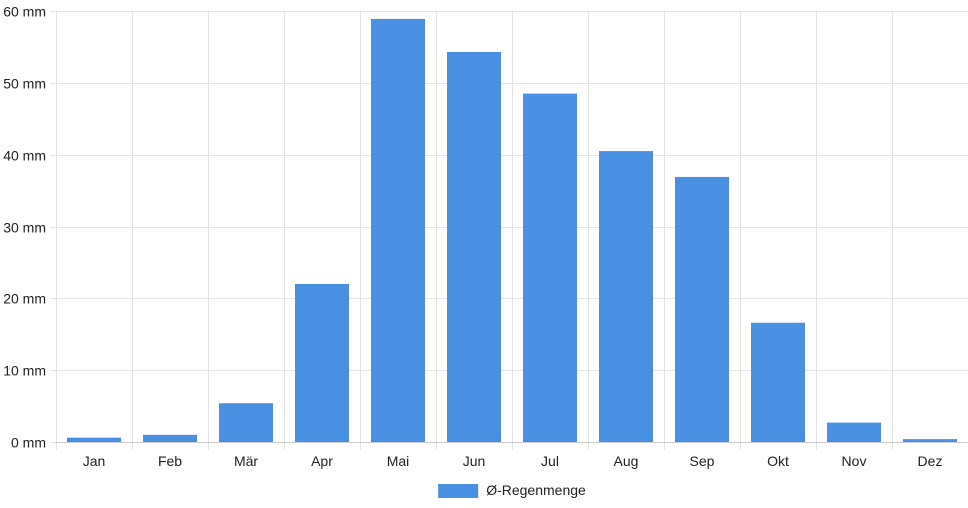  What do you see at coordinates (170, 461) in the screenshot?
I see `x-tick-label: Feb` at bounding box center [170, 461].